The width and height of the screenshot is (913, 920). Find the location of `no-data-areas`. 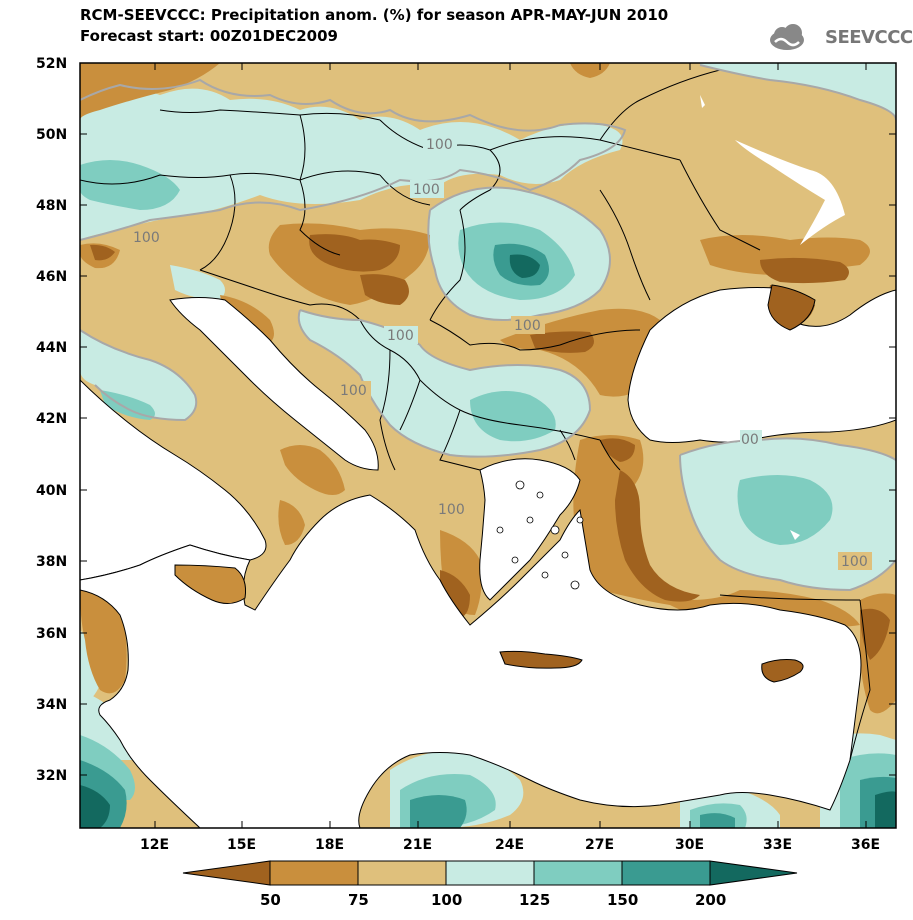

no-data-areas is located at coordinates (772, 317).